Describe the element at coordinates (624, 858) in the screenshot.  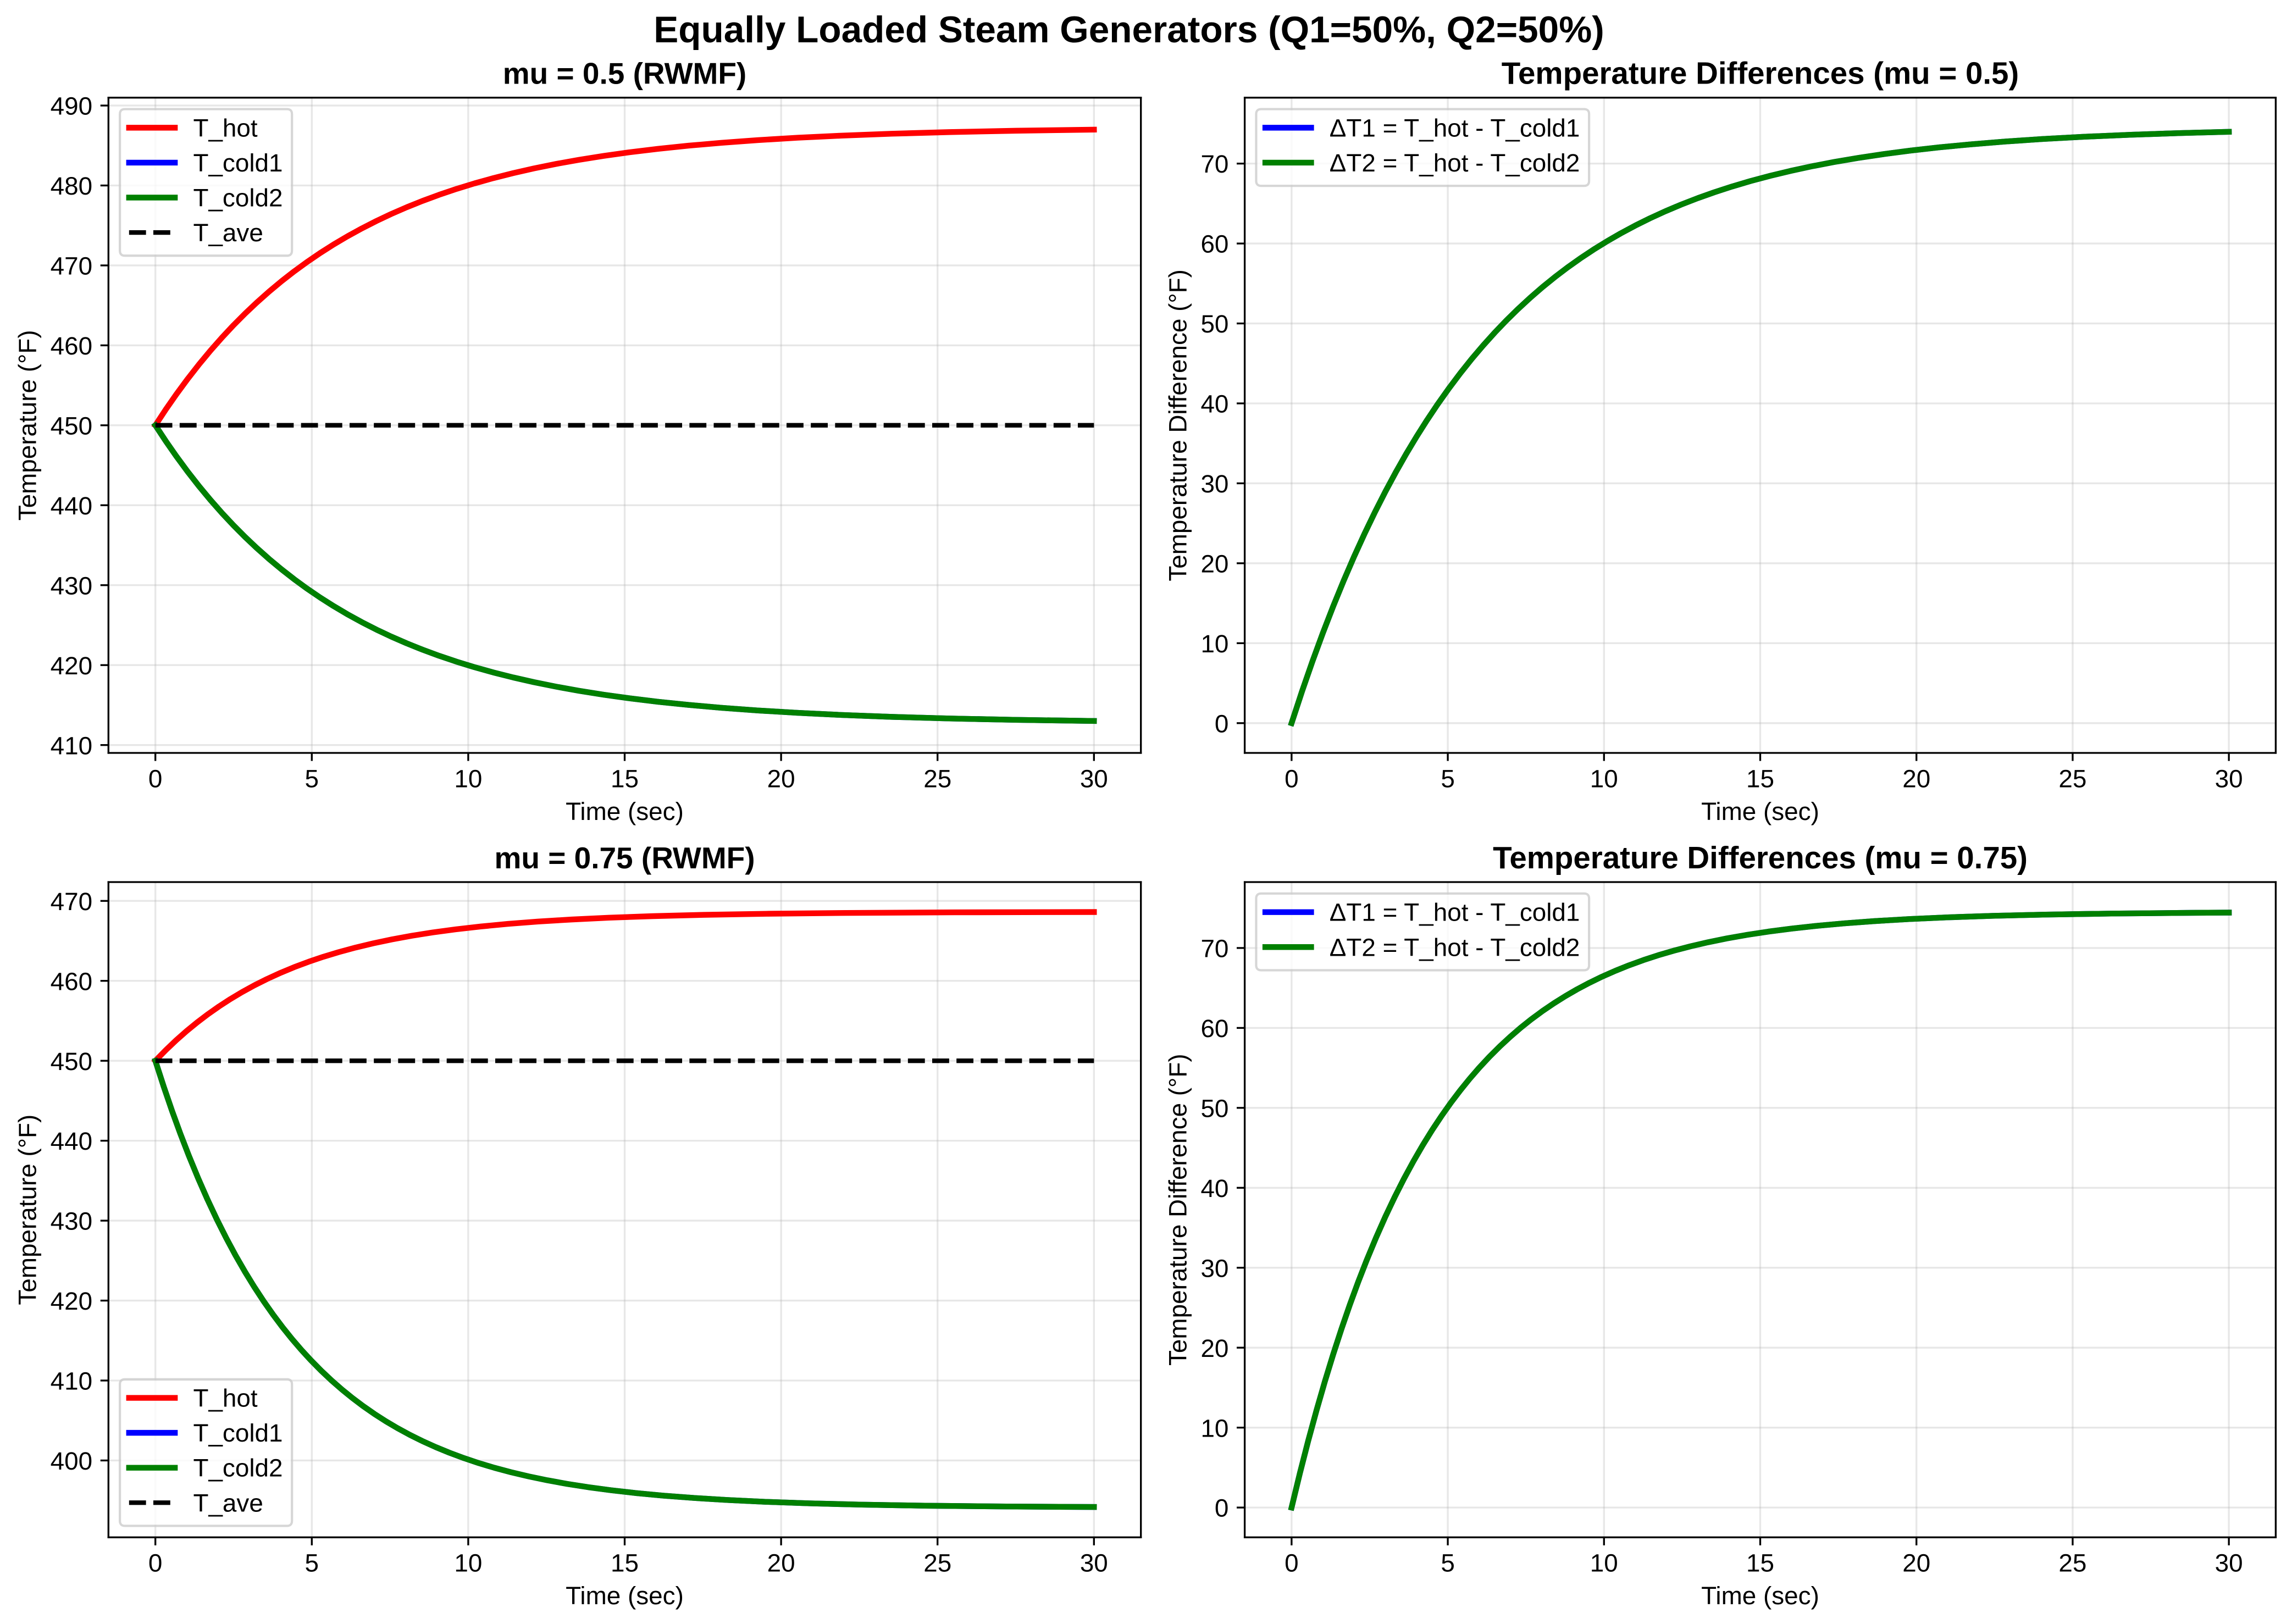
I see `svg-text: mu = 0.75 (RWMF)` at that location.